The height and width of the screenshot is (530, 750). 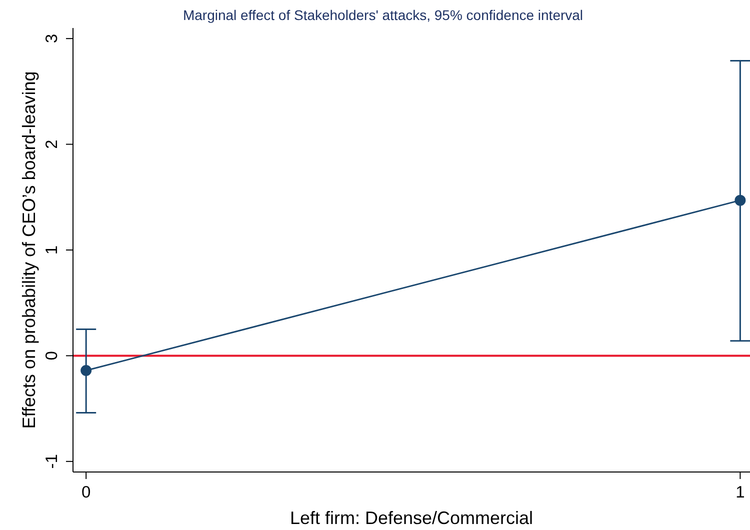 I want to click on y-tick-label: -1, so click(x=52, y=461).